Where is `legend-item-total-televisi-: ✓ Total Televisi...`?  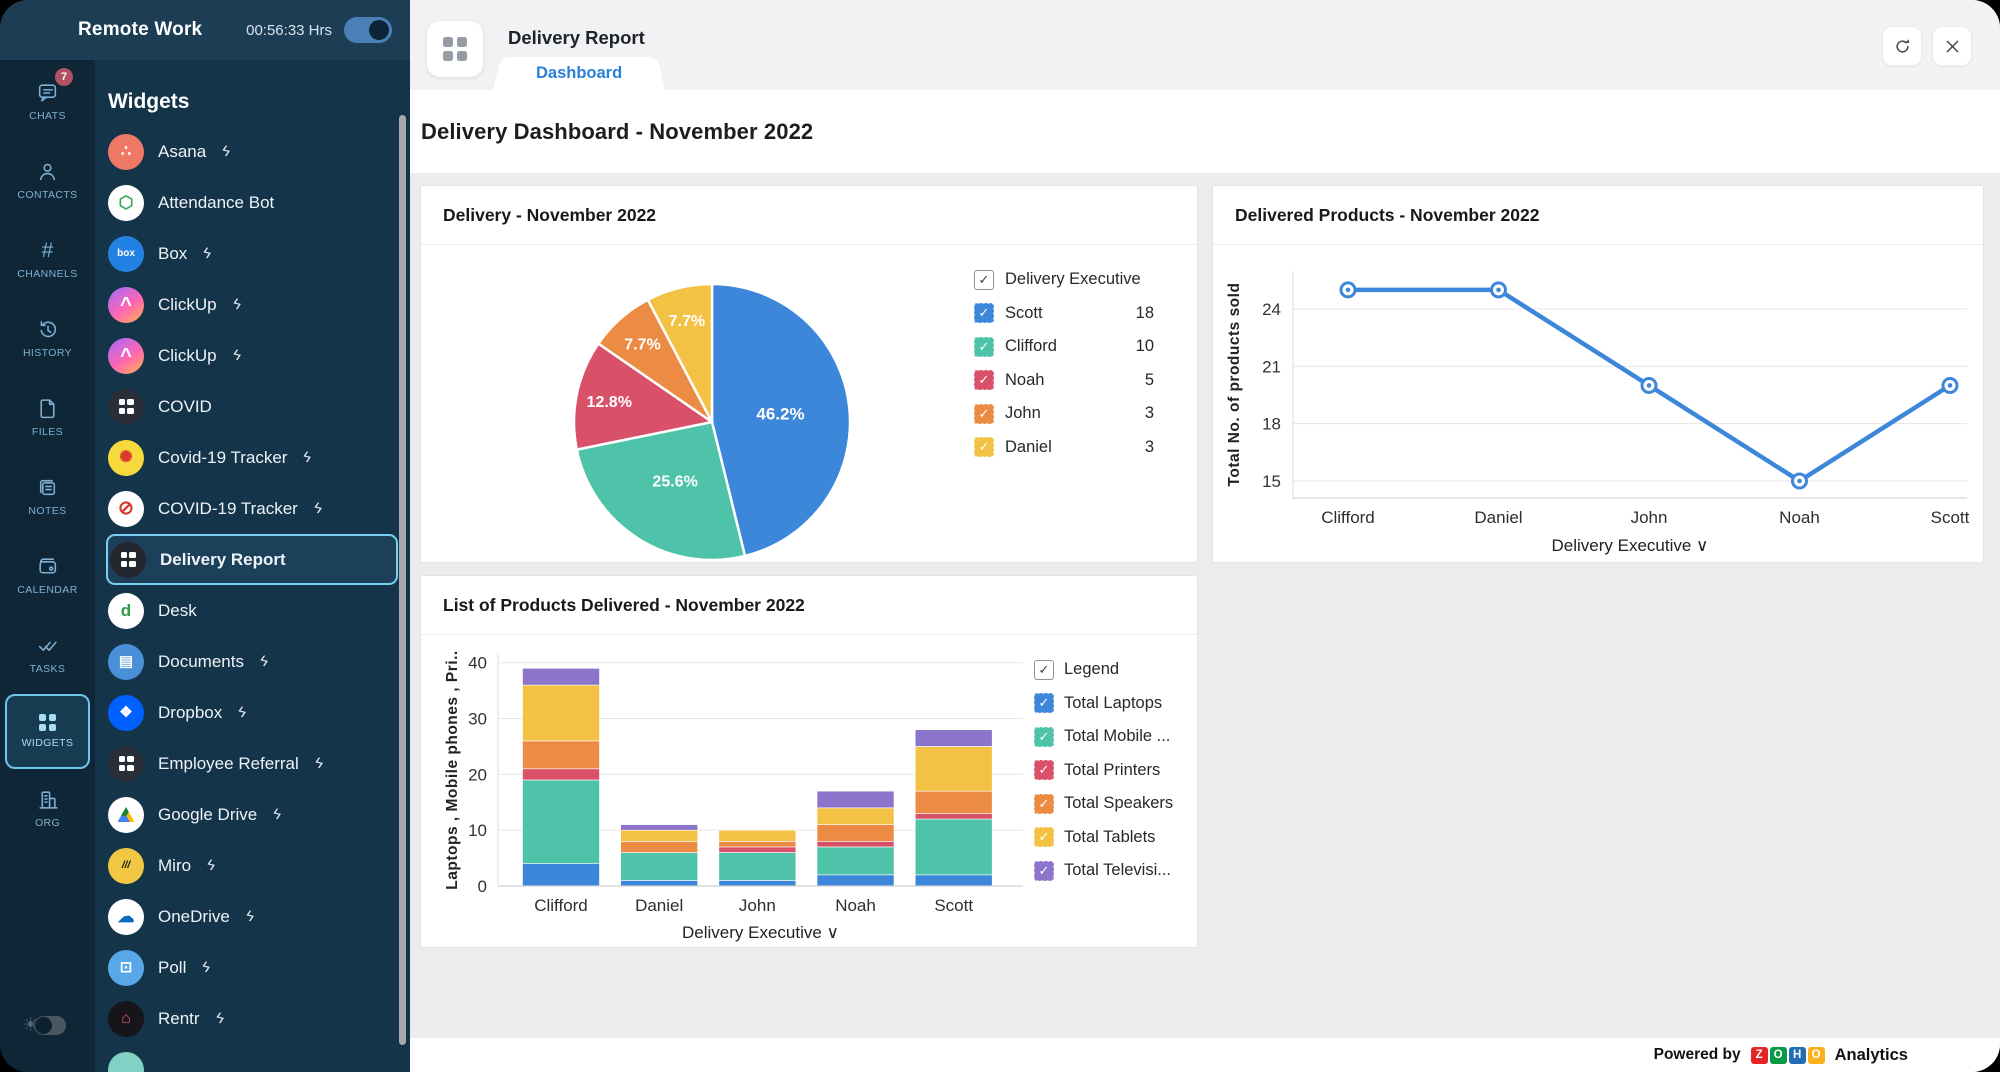 legend-item-total-televisi-: ✓ Total Televisi... is located at coordinates (1114, 871).